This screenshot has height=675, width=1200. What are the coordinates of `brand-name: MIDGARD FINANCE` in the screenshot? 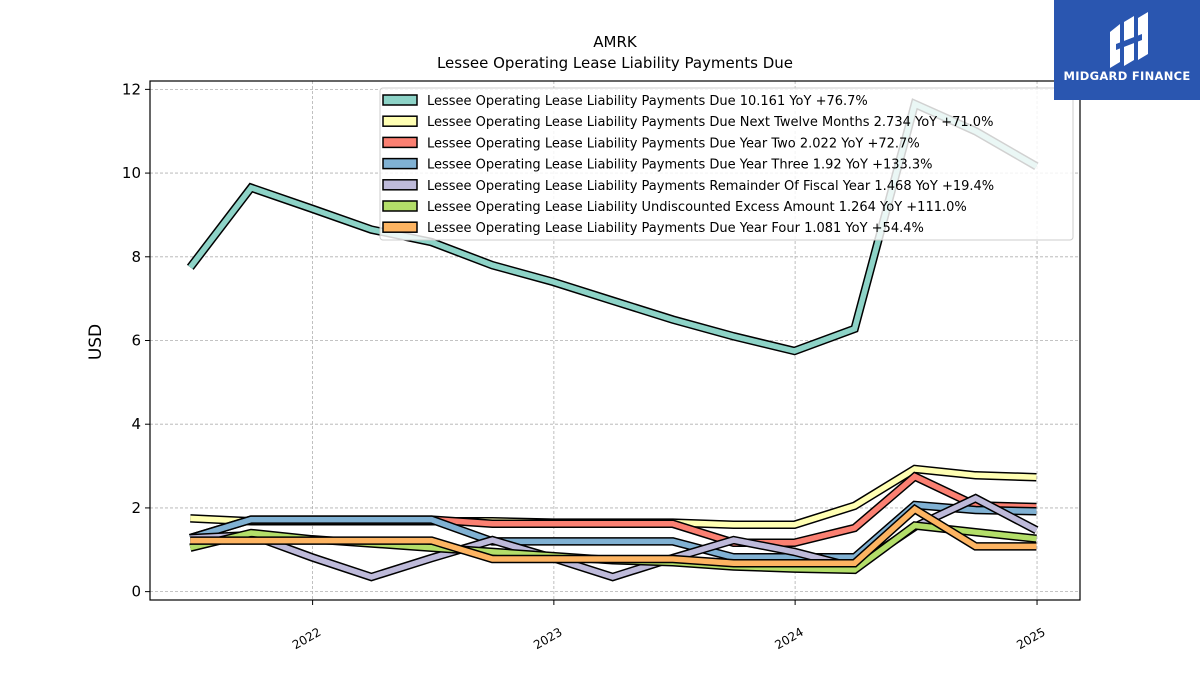 It's located at (1127, 76).